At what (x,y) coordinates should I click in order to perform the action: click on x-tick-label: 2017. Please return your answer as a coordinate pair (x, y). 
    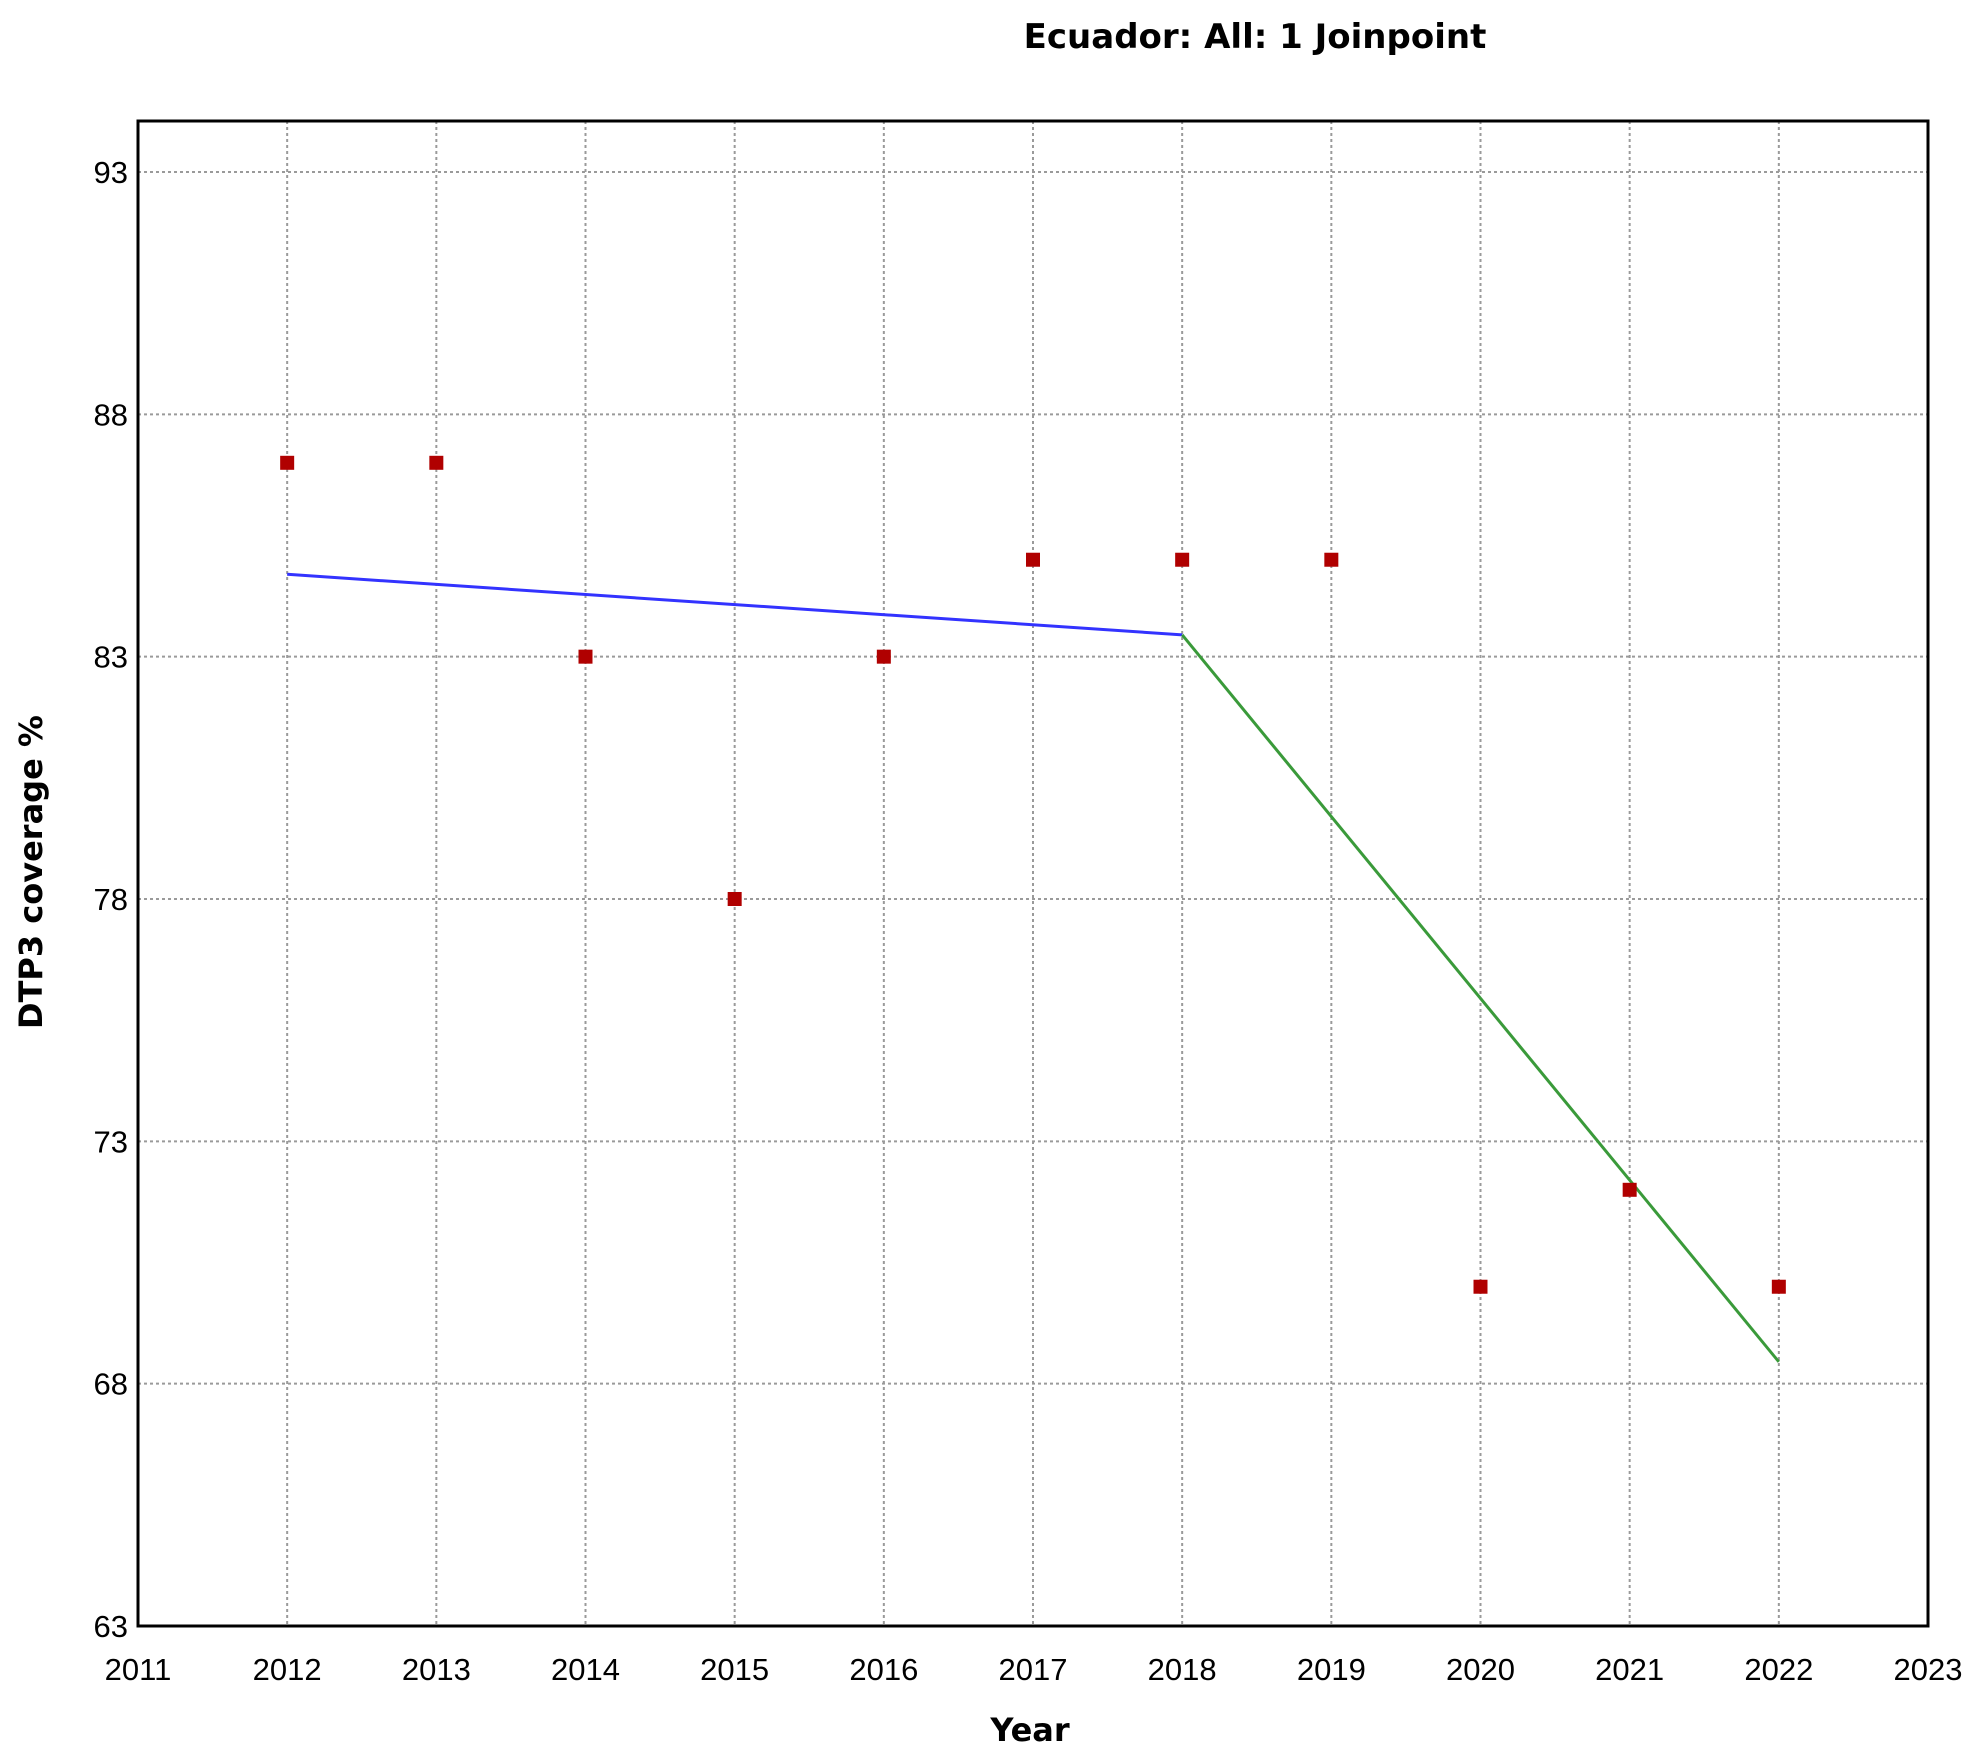
    Looking at the image, I should click on (1033, 1669).